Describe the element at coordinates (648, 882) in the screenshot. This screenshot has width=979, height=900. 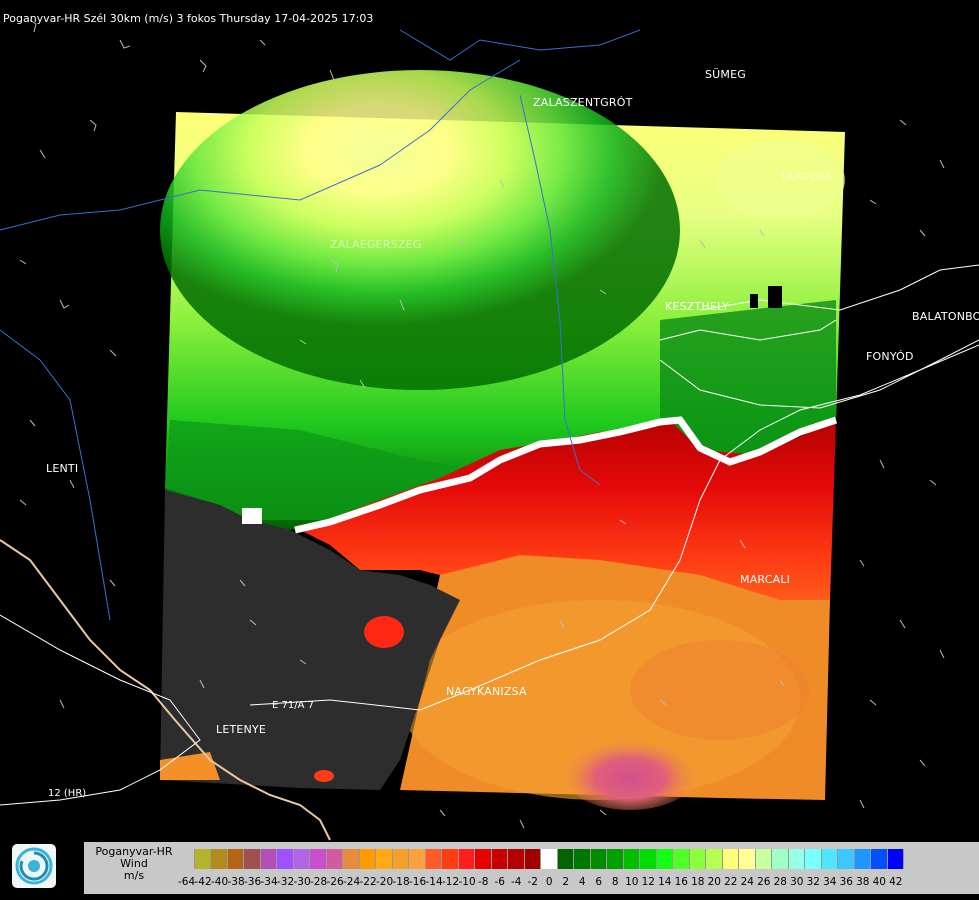
I see `legend-tick-label: 12` at that location.